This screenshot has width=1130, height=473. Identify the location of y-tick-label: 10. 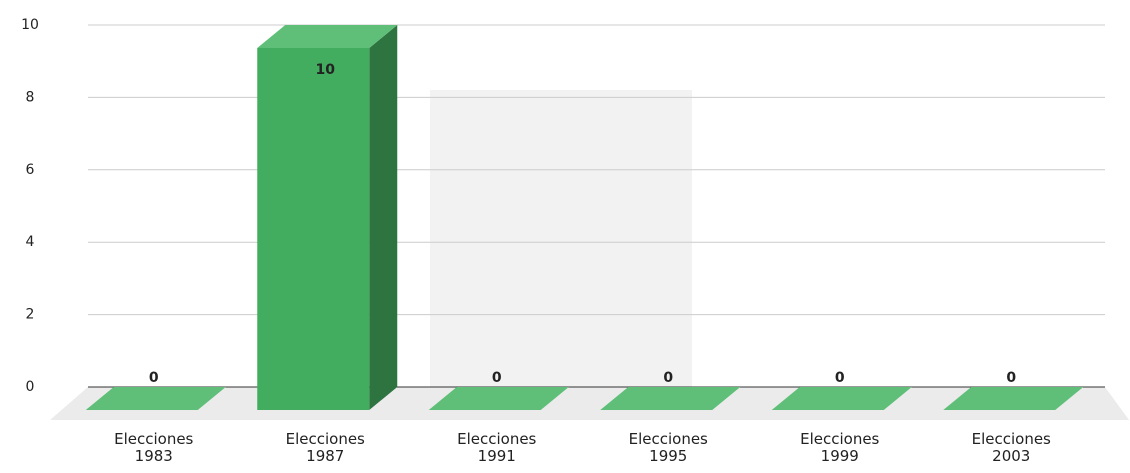
(30, 25).